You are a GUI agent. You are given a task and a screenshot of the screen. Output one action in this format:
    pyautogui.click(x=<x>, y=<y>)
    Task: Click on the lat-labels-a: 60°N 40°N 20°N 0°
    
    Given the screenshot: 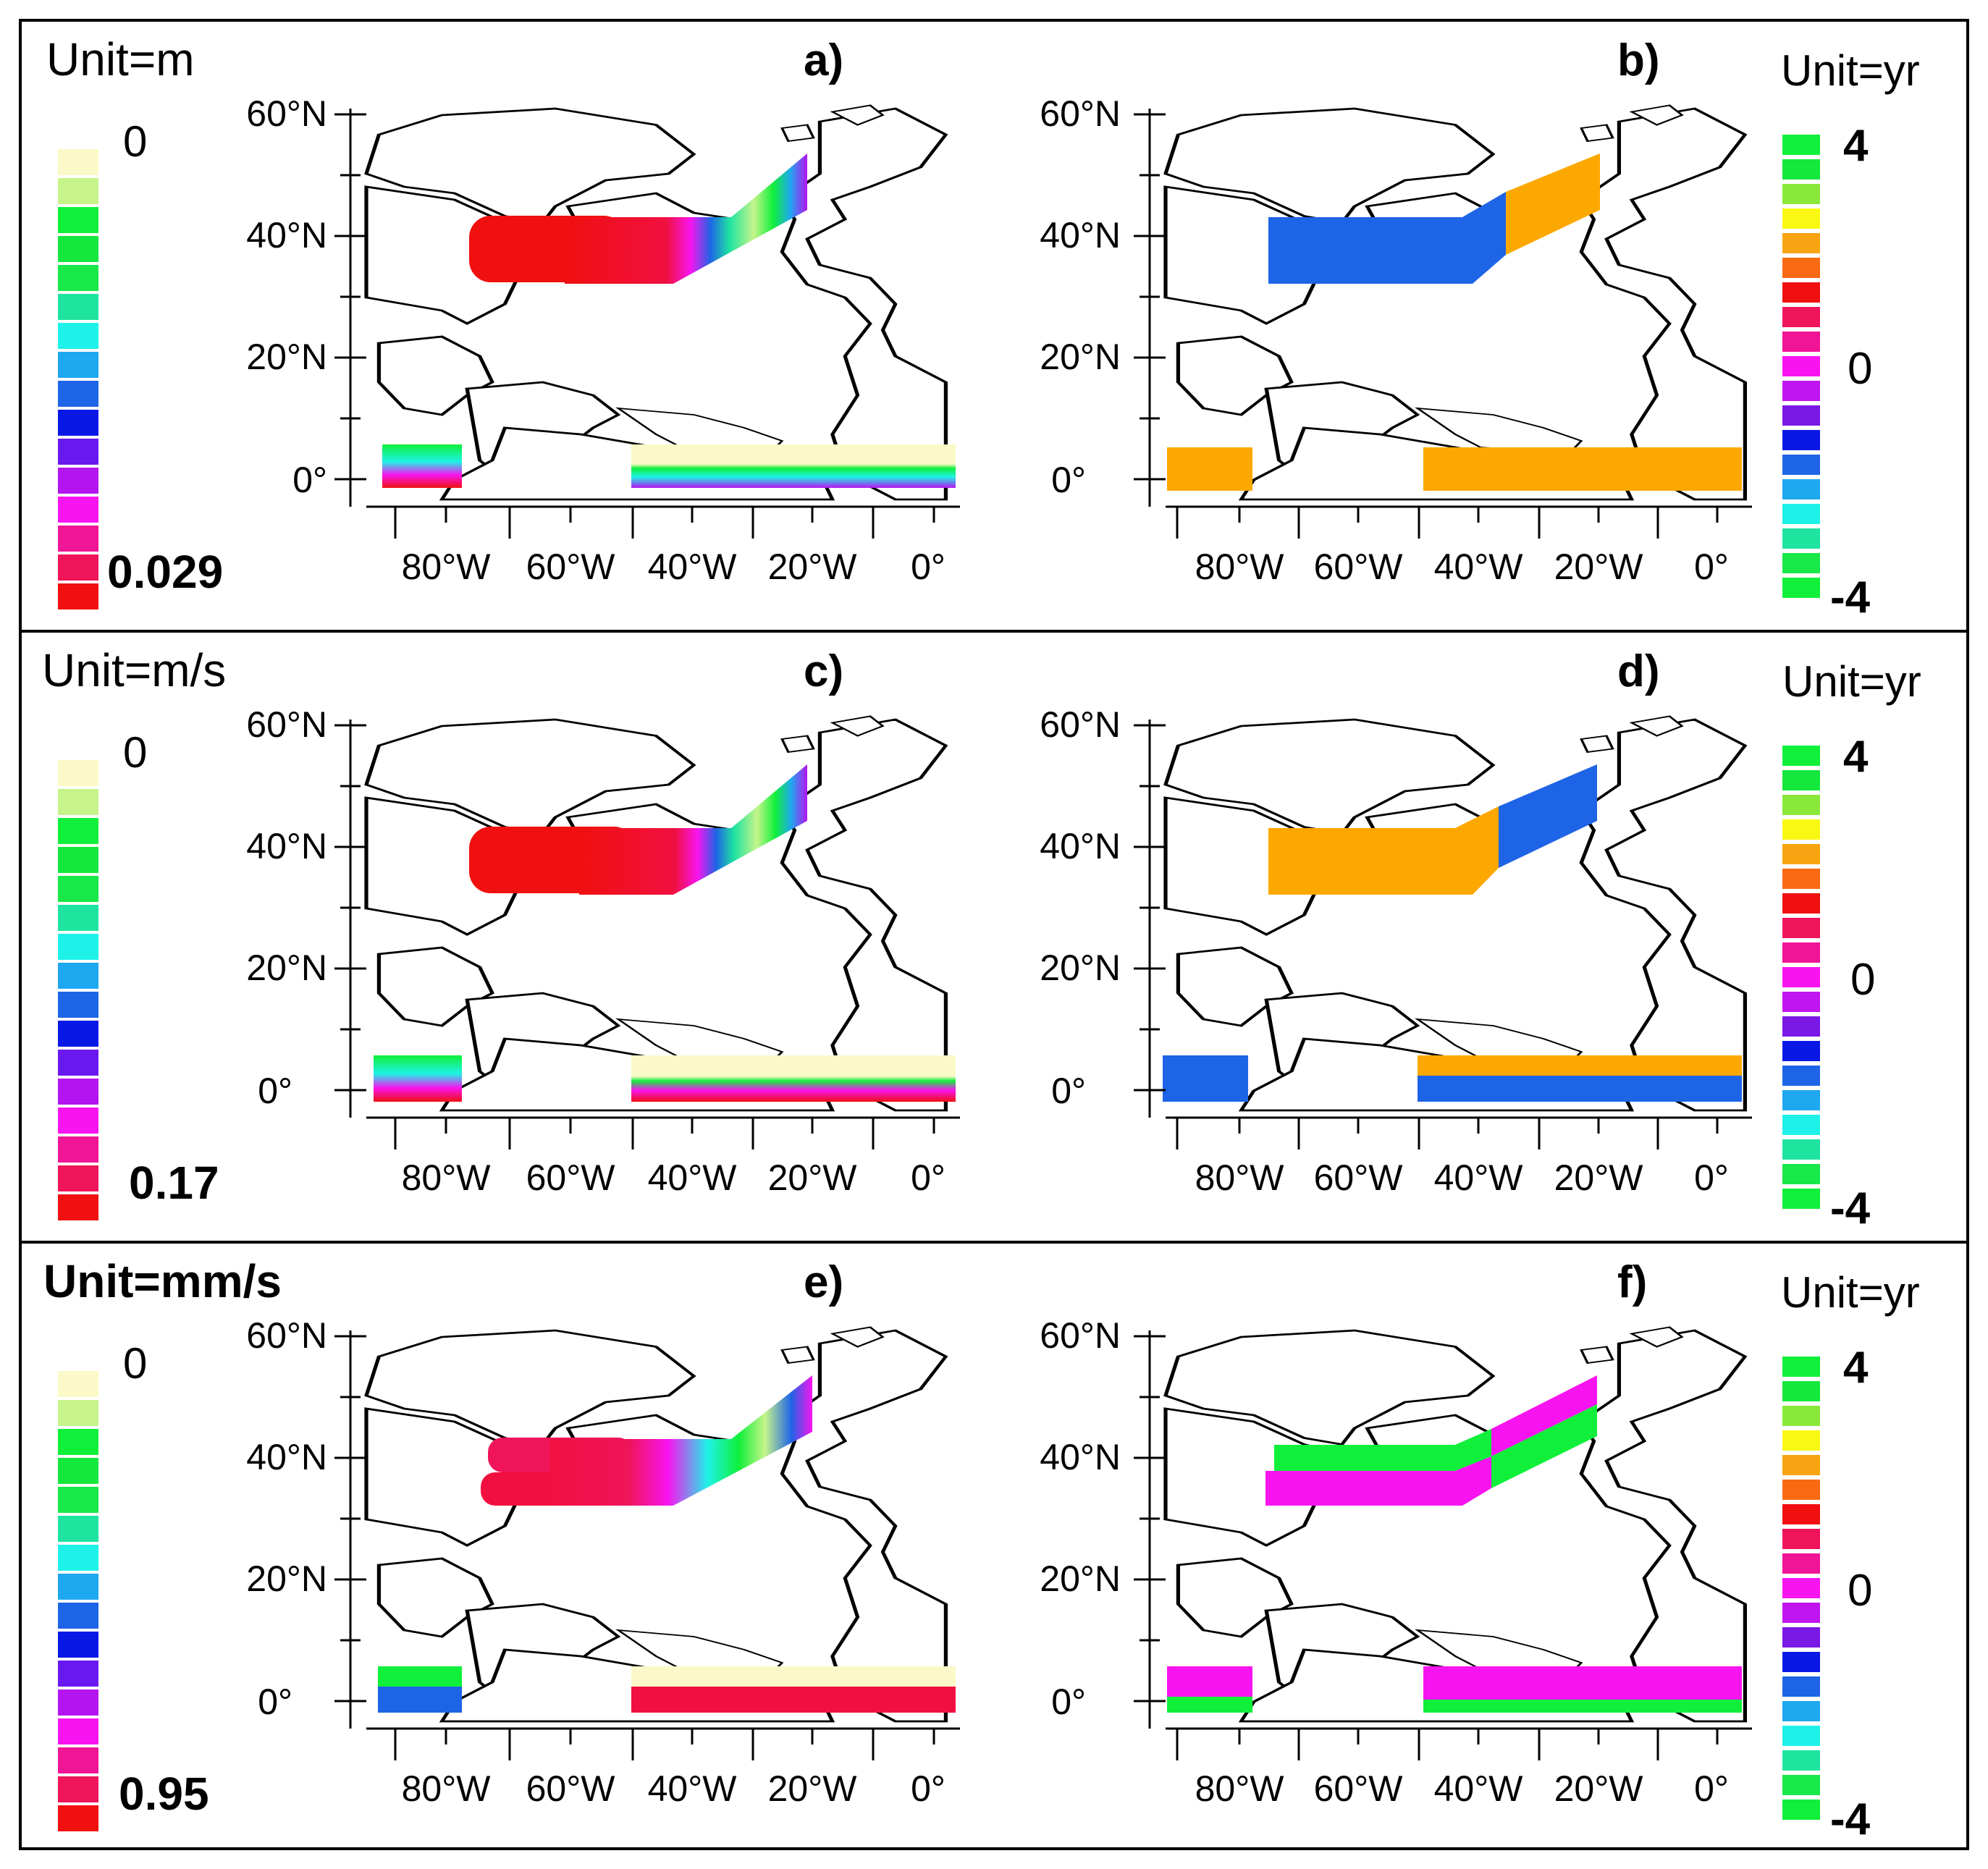 What is the action you would take?
    pyautogui.click(x=286, y=296)
    